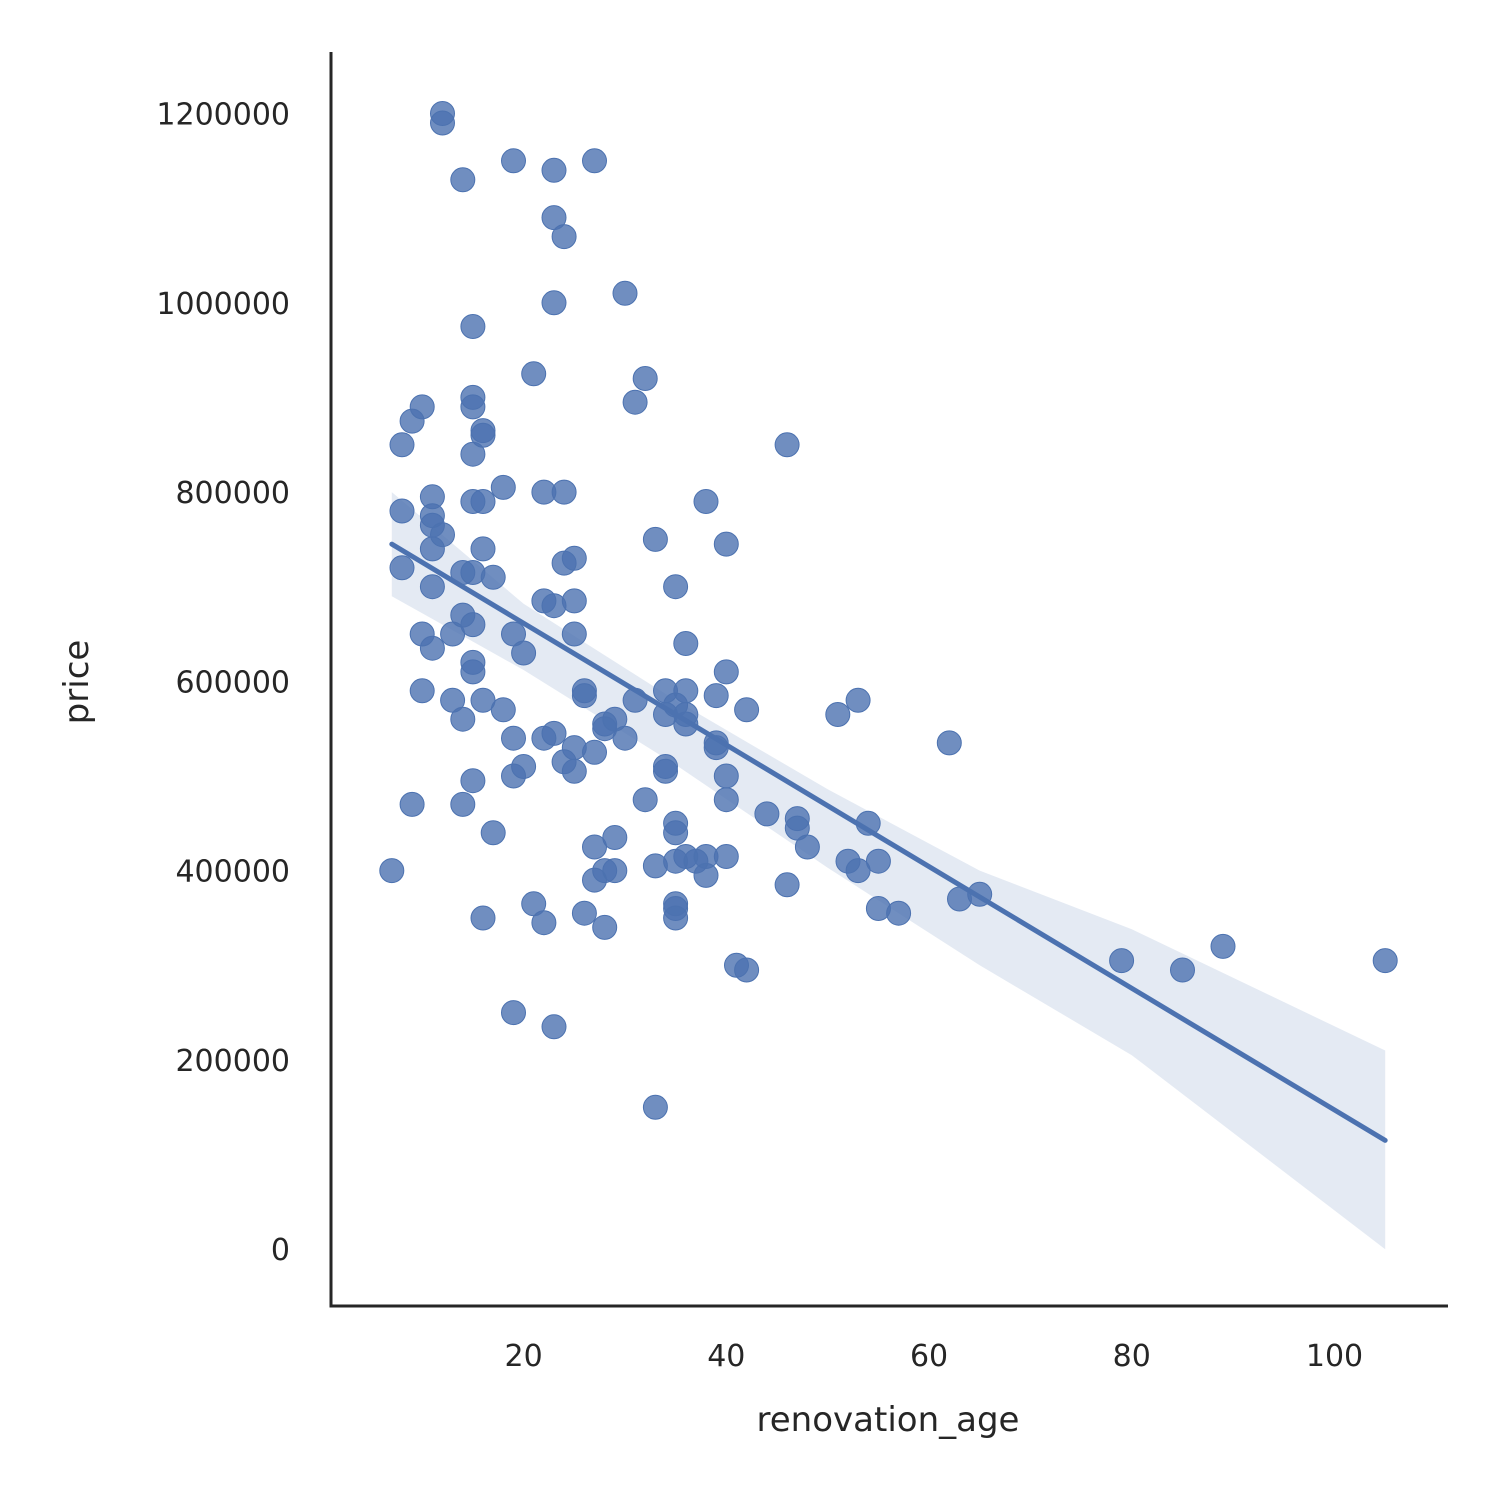 This screenshot has height=1500, width=1500. I want to click on x-tick-label: 20, so click(523, 1356).